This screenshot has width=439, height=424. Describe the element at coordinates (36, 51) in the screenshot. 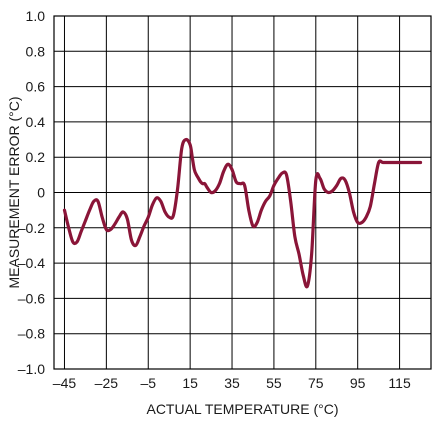

I see `y-tick-label: 0.8` at that location.